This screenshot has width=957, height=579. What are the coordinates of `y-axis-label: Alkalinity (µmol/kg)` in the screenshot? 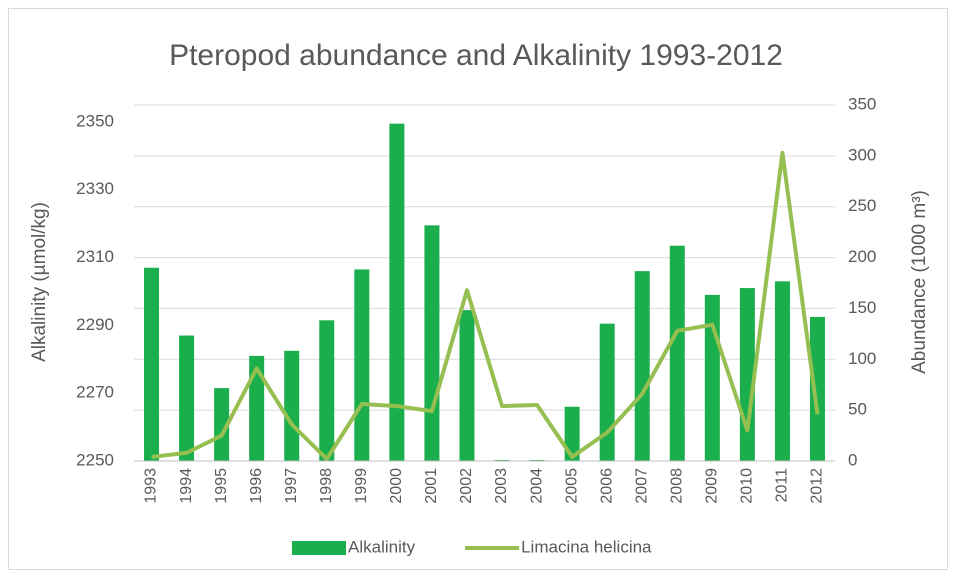 It's located at (39, 282).